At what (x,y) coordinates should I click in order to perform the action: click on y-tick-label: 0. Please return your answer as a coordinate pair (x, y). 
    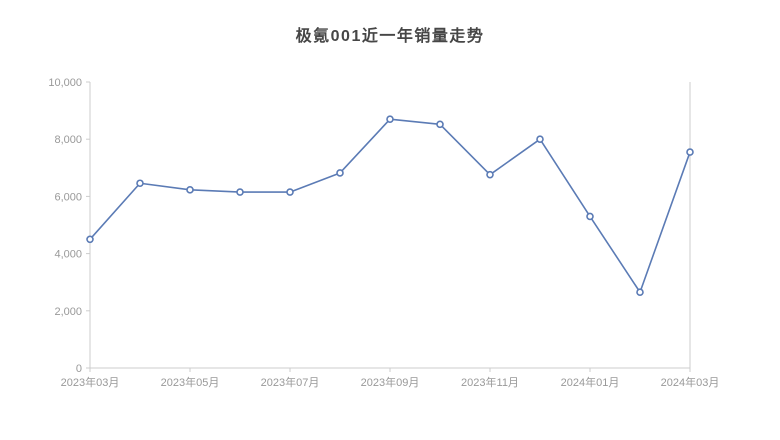
    Looking at the image, I should click on (79, 369).